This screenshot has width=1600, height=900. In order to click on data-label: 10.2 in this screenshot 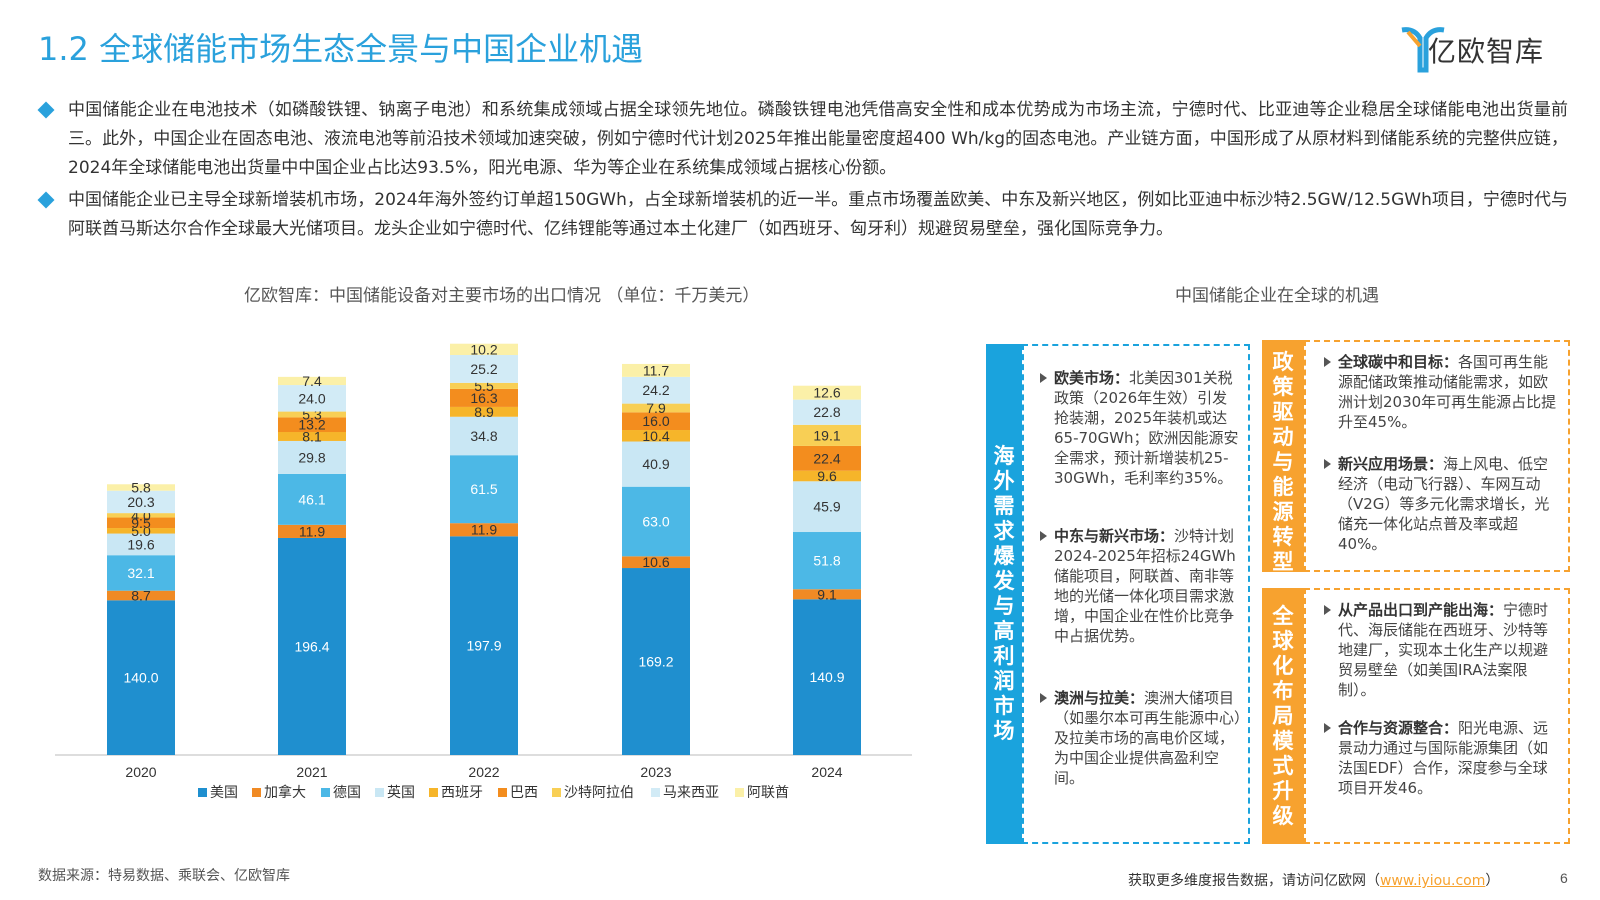, I will do `click(483, 349)`.